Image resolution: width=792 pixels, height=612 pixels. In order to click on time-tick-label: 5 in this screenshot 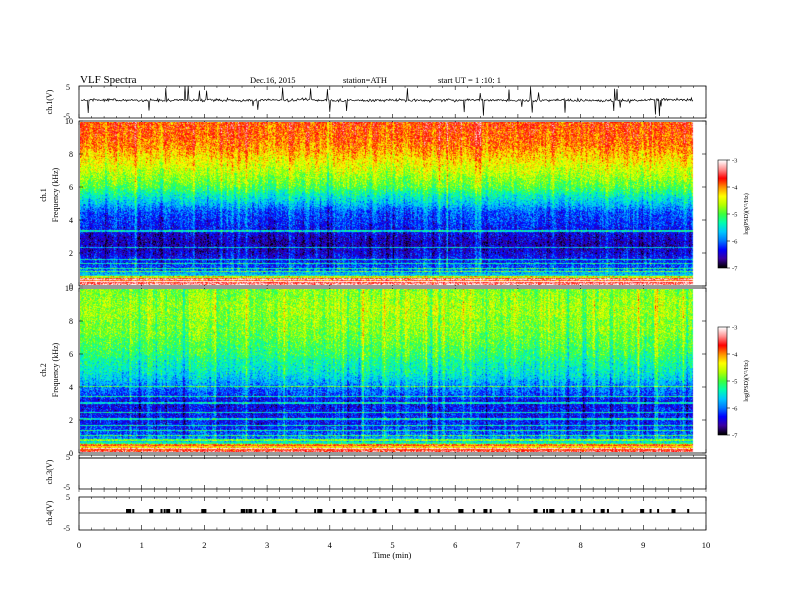, I will do `click(392, 545)`.